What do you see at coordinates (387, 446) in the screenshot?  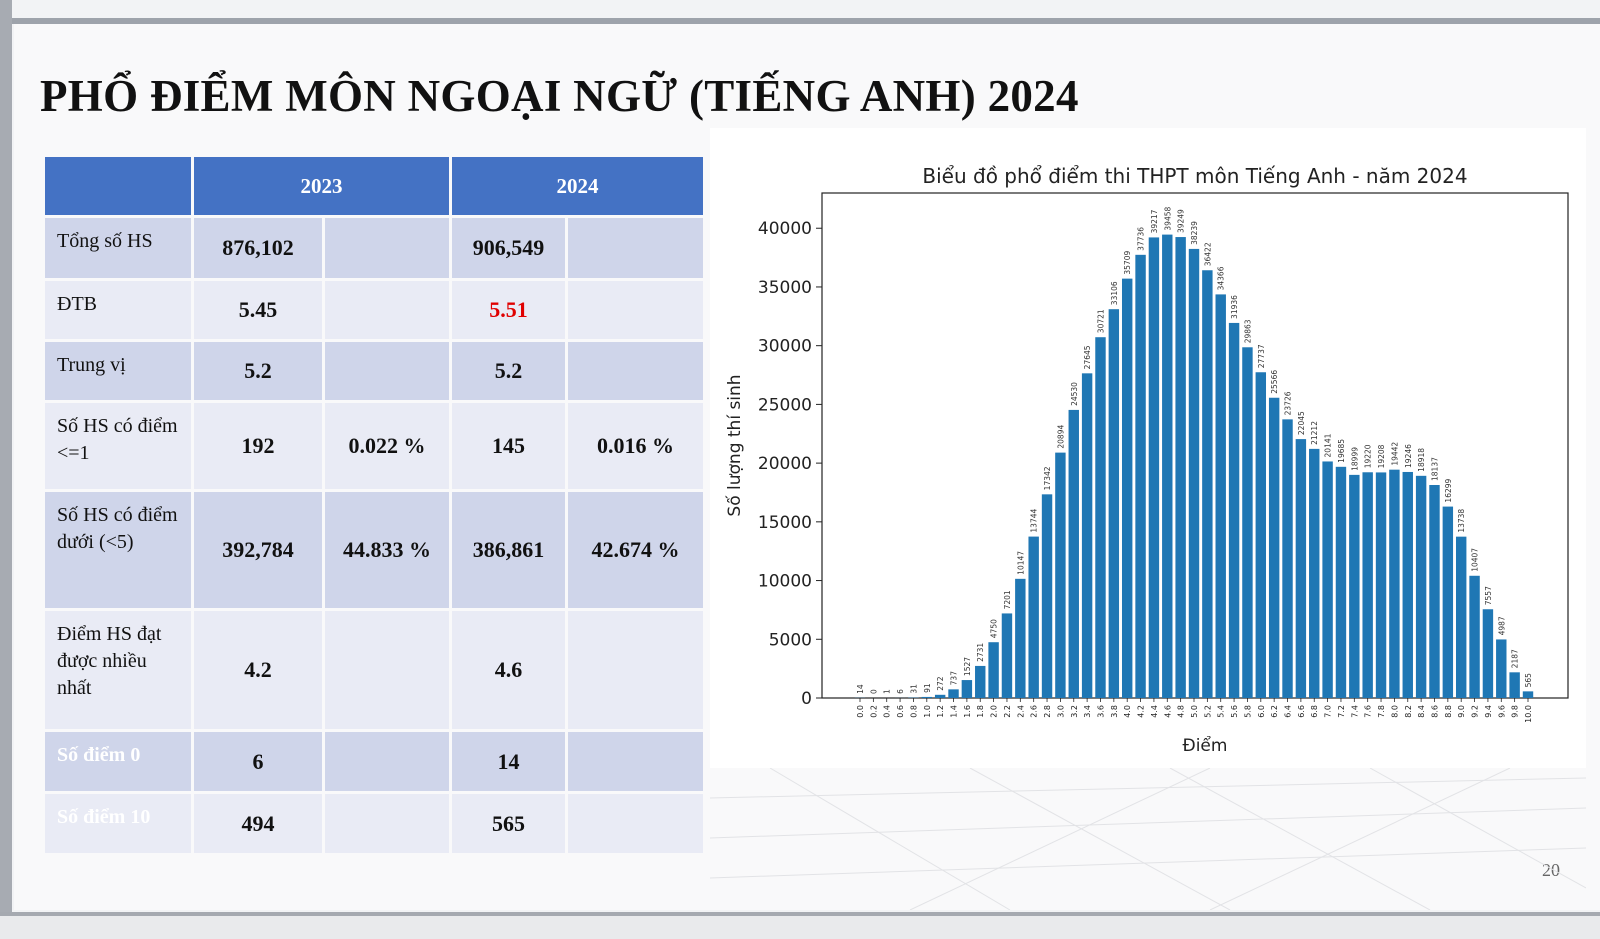 I see `percent-2023: 0.022 %` at bounding box center [387, 446].